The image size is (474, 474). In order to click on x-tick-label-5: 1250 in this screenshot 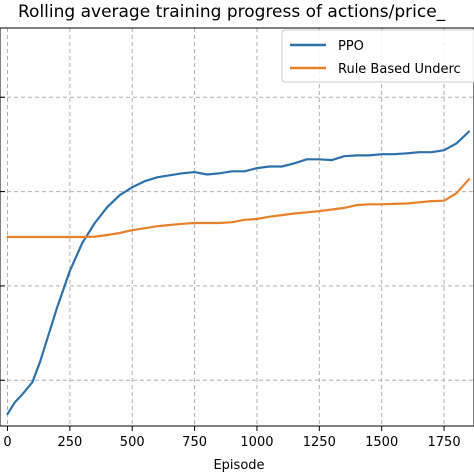, I will do `click(319, 442)`.